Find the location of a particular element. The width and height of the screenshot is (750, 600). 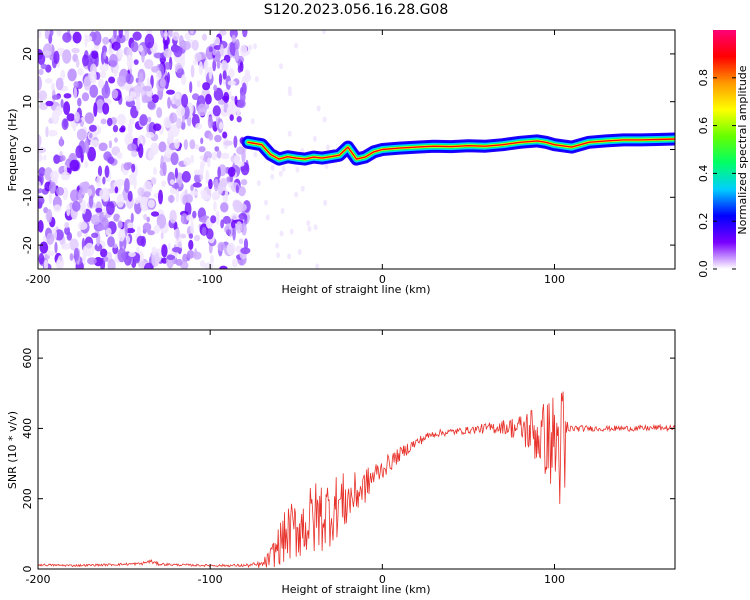

snr-x-axis-label: Height of straight line (km) is located at coordinates (355, 589).